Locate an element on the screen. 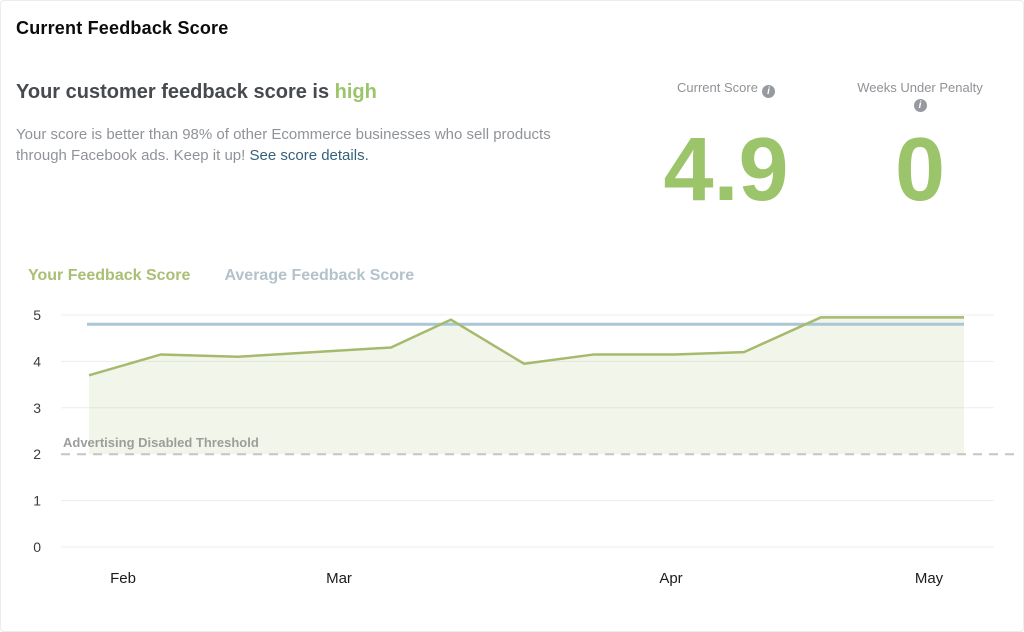 The width and height of the screenshot is (1024, 632). threshold-label: Advertising Disabled Threshold is located at coordinates (161, 442).